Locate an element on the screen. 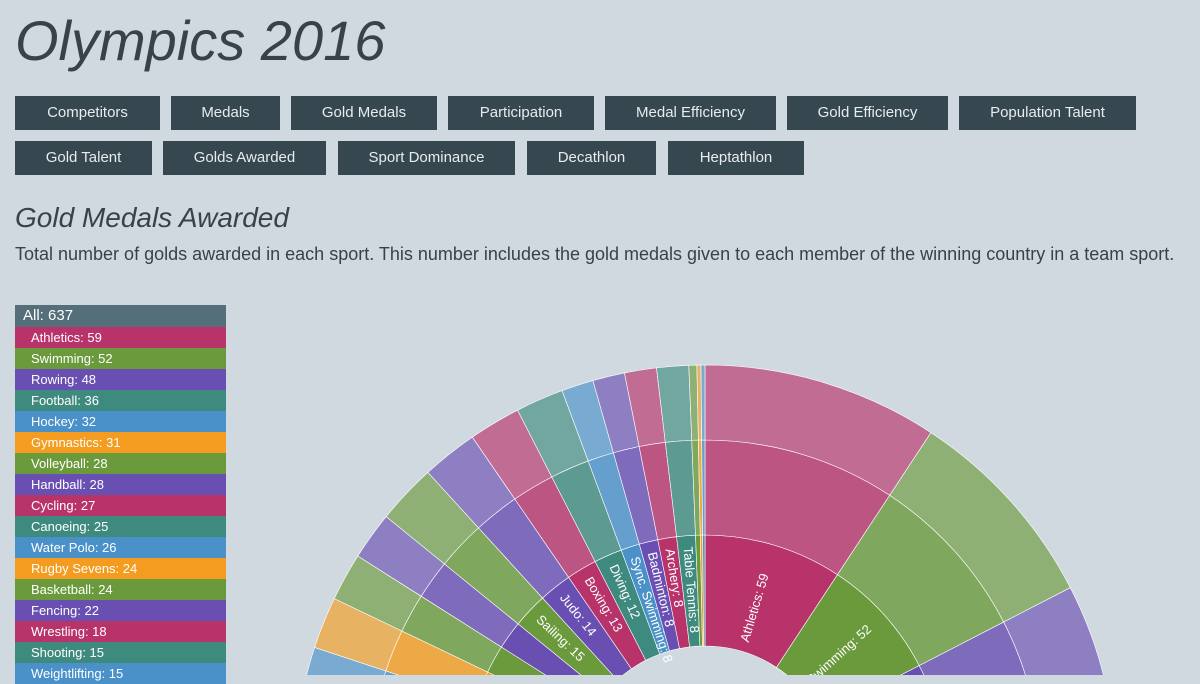  legend-item: Rugby Sevens: 24 is located at coordinates (120, 568).